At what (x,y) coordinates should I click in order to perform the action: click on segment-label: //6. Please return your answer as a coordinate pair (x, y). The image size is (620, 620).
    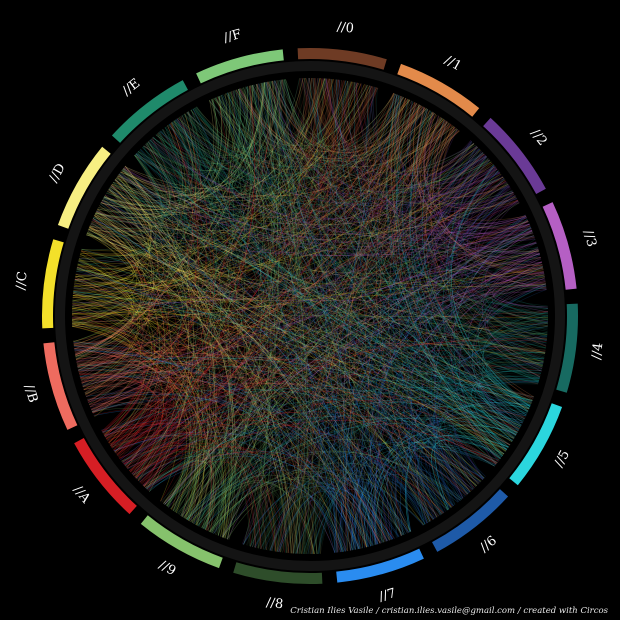
    Looking at the image, I should click on (488, 544).